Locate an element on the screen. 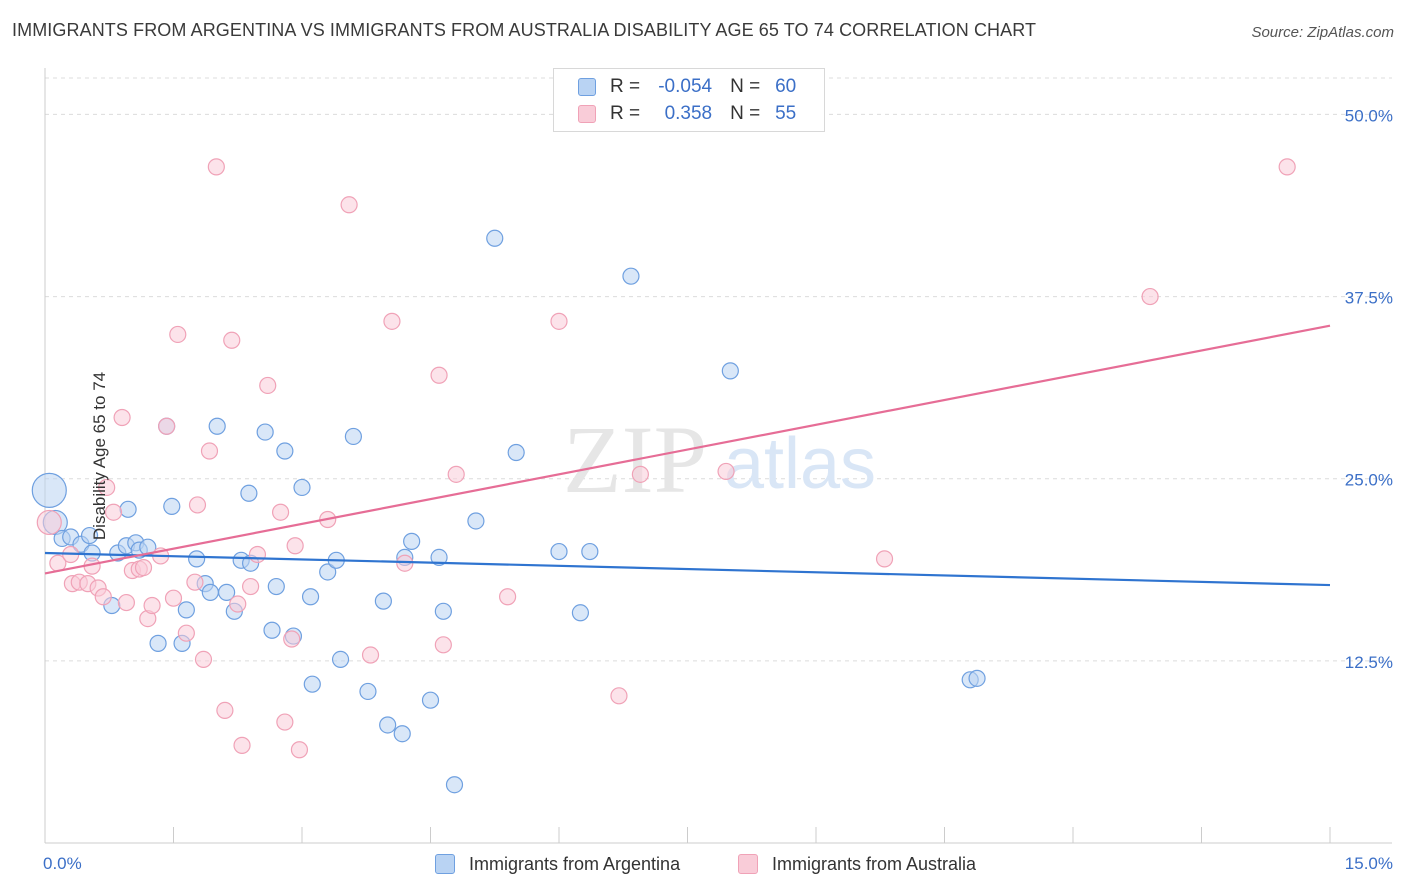 This screenshot has width=1406, height=892. legend-r-value: -0.054 is located at coordinates (685, 86).